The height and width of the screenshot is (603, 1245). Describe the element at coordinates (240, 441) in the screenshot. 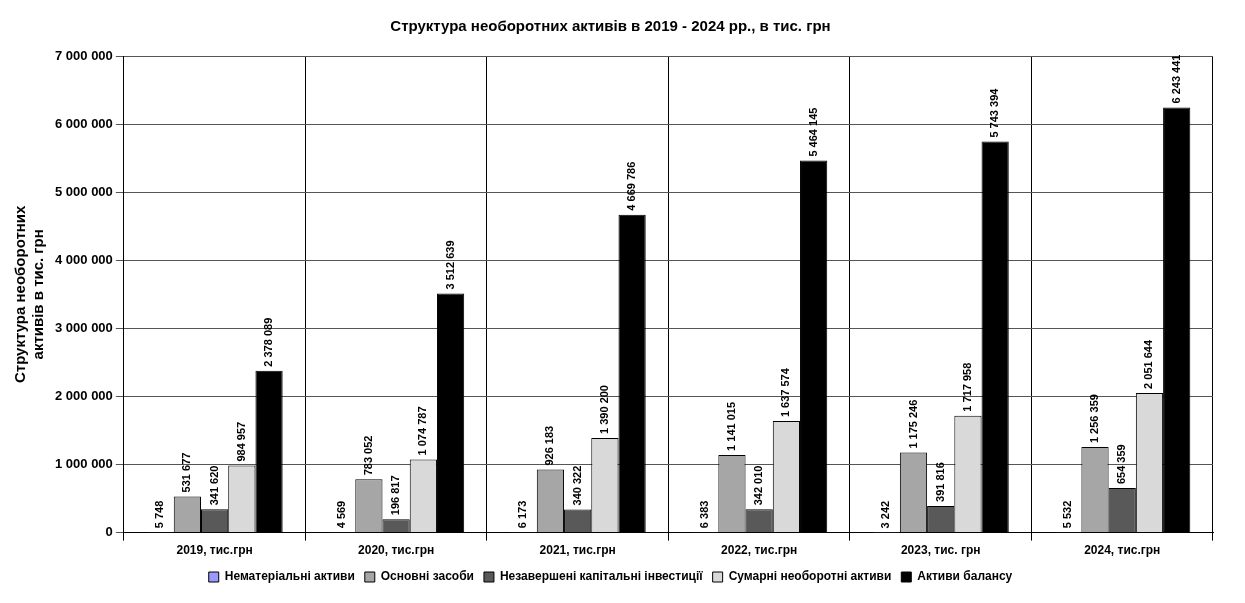

I see `data-label: 984 957` at that location.